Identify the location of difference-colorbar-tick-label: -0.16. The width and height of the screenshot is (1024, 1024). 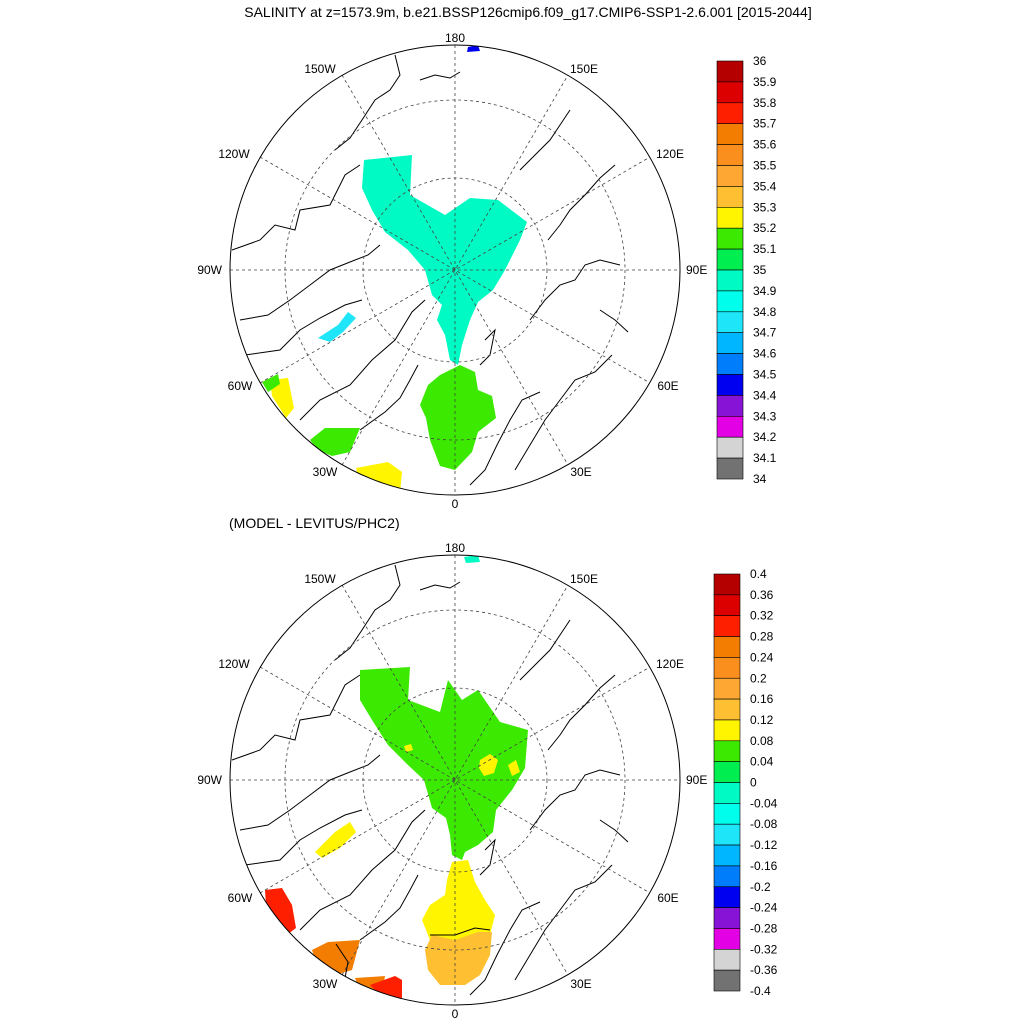
(764, 866).